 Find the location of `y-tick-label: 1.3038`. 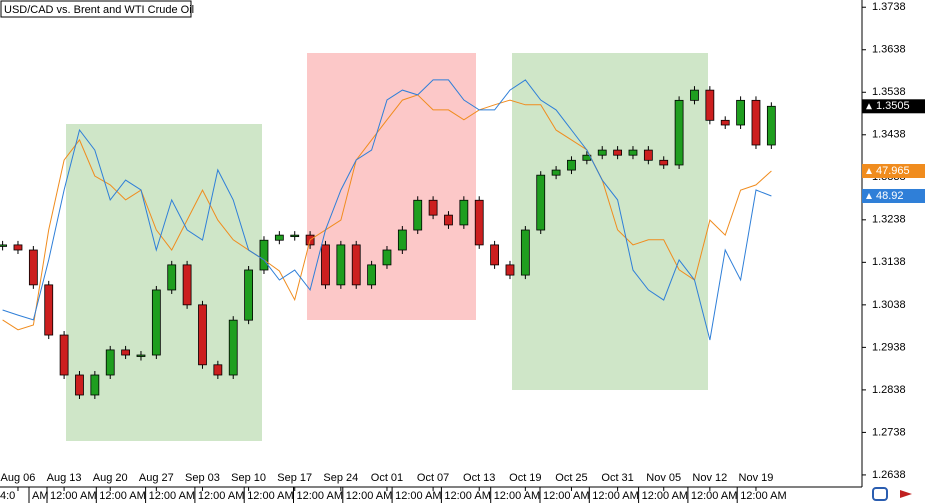

y-tick-label: 1.3038 is located at coordinates (889, 305).